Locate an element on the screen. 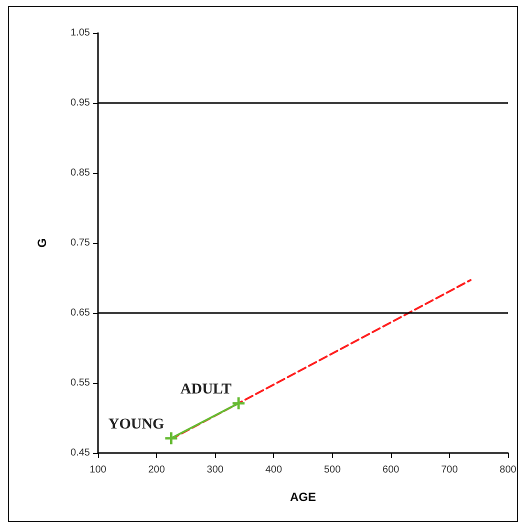 Image resolution: width=526 pixels, height=529 pixels. x-tick-label: 800 is located at coordinates (508, 470).